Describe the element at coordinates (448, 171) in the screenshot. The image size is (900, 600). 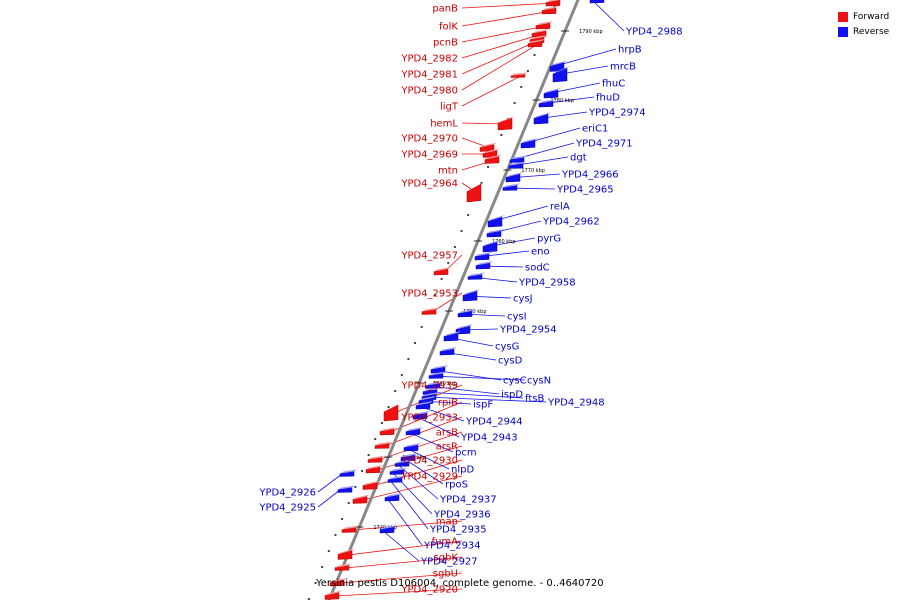
I see `forward-gene-label: mtn` at that location.